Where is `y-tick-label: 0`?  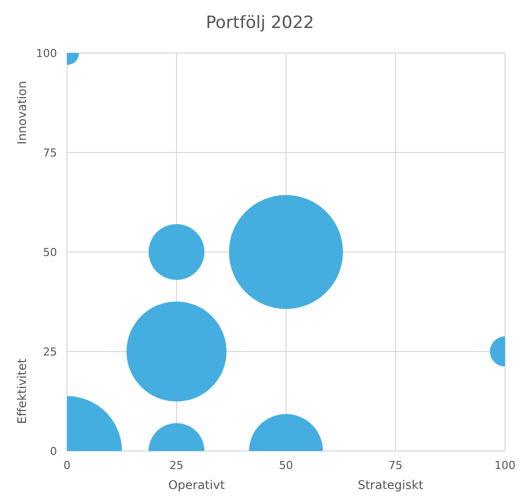 y-tick-label: 0 is located at coordinates (53, 451).